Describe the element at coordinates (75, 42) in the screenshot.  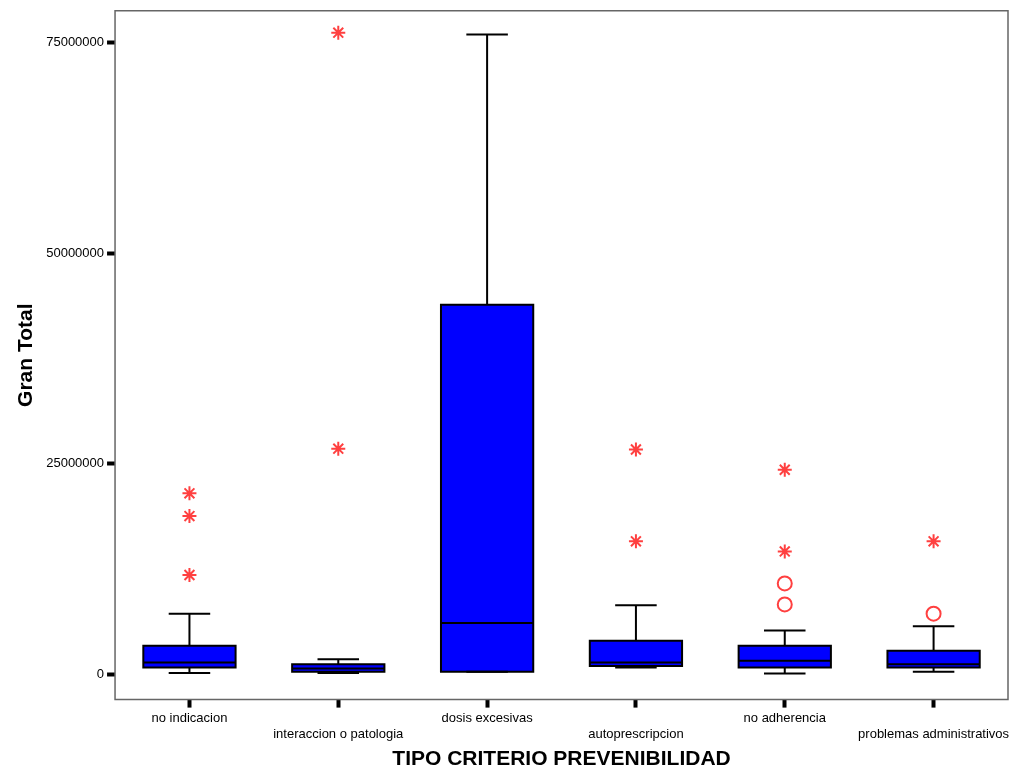
I see `y-tick-label: 75000000` at that location.